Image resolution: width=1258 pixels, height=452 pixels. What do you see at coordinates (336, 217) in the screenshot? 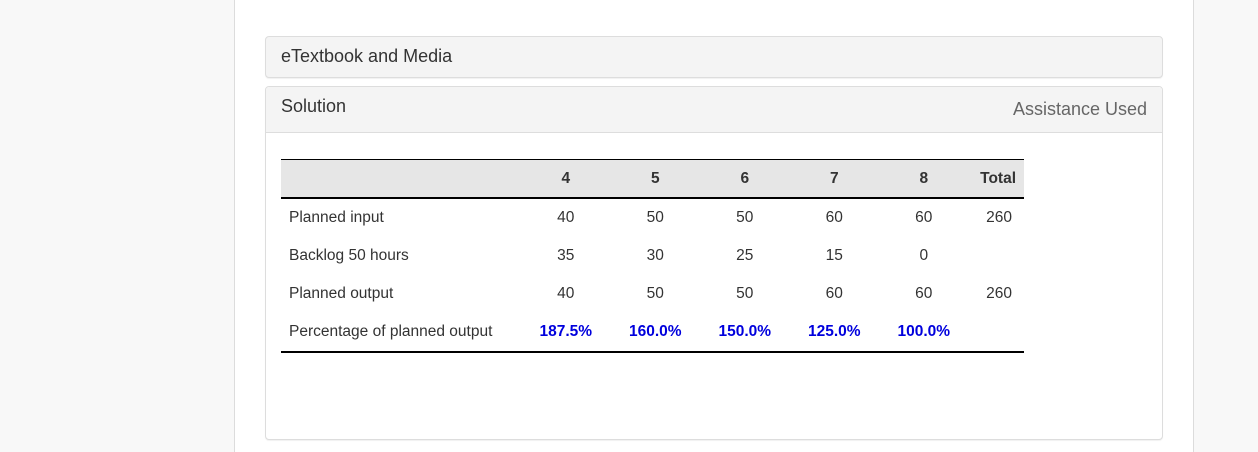
I see `row-label: Planned input` at bounding box center [336, 217].